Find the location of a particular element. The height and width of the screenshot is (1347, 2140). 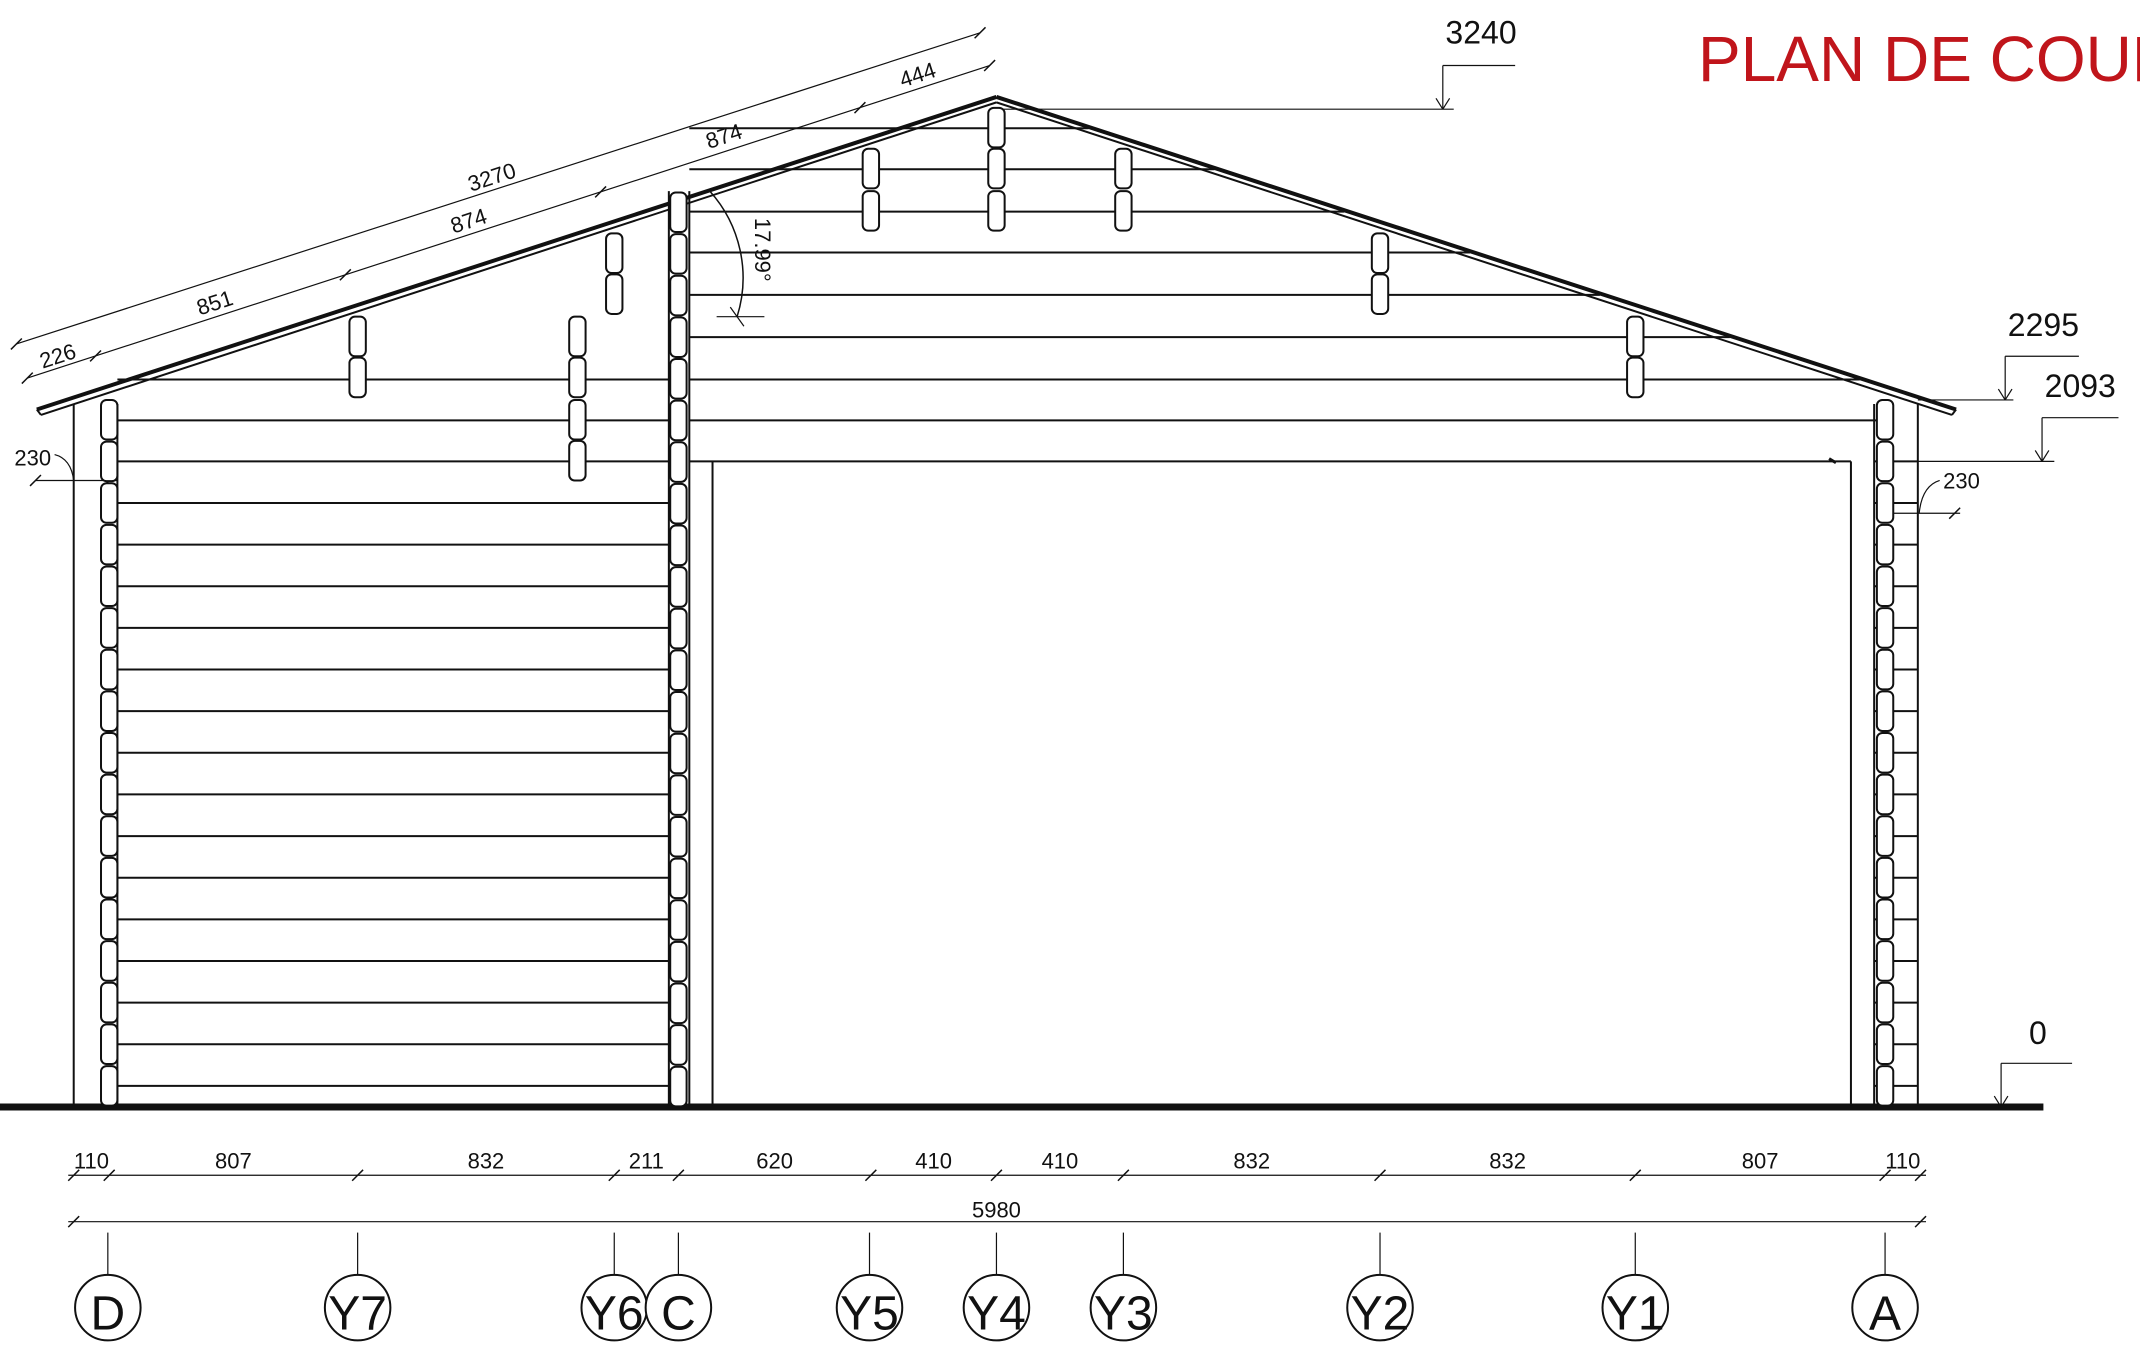

roof-left-top is located at coordinates (517, 253).